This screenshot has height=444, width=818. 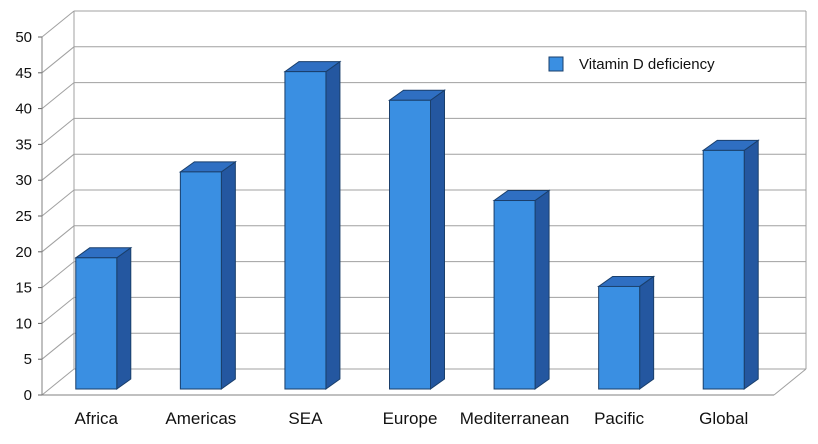 What do you see at coordinates (23, 109) in the screenshot?
I see `y-tick-label: 40` at bounding box center [23, 109].